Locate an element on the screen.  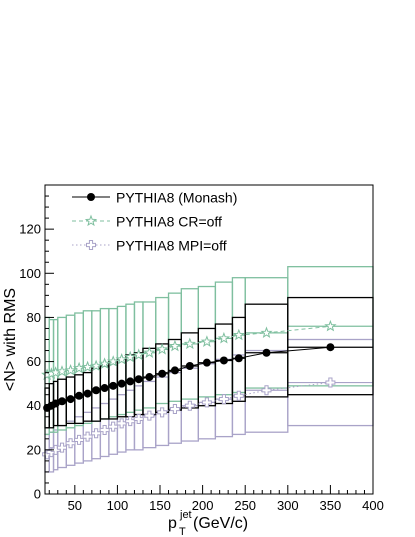
y-tick-label: 120 is located at coordinates (30, 229).